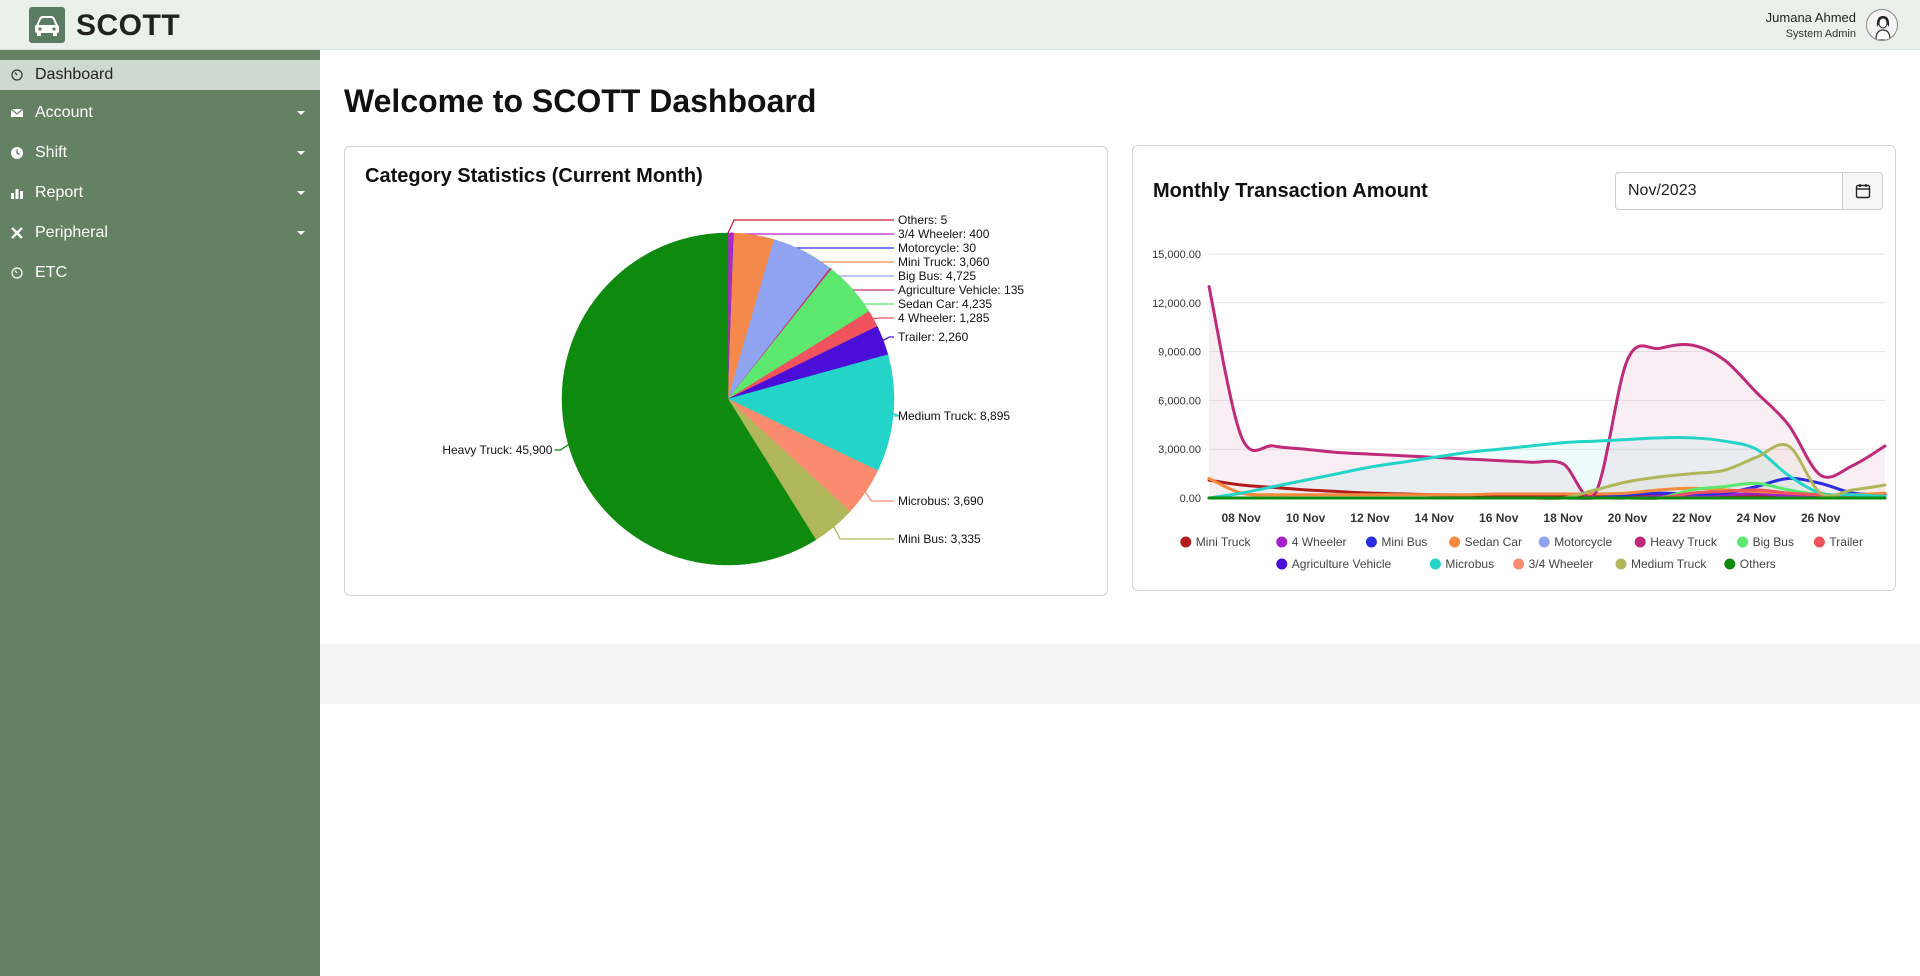  Describe the element at coordinates (1370, 518) in the screenshot. I see `x-tick-label: 12 Nov` at that location.